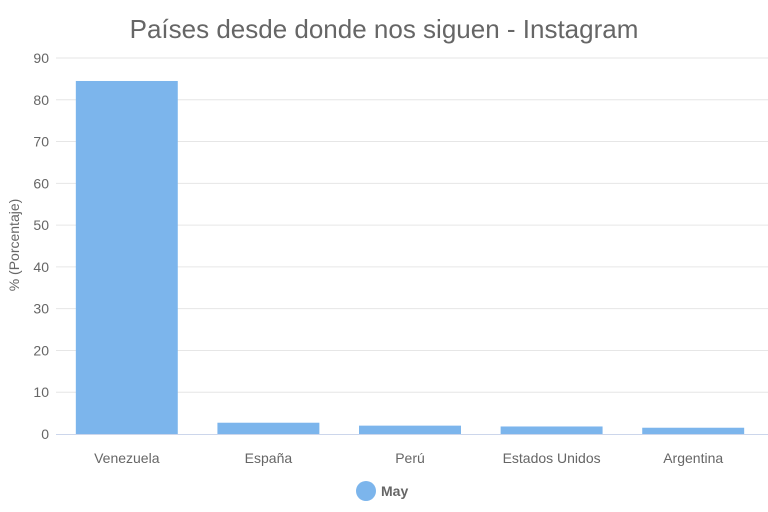  I want to click on bar-argentina, so click(693, 430).